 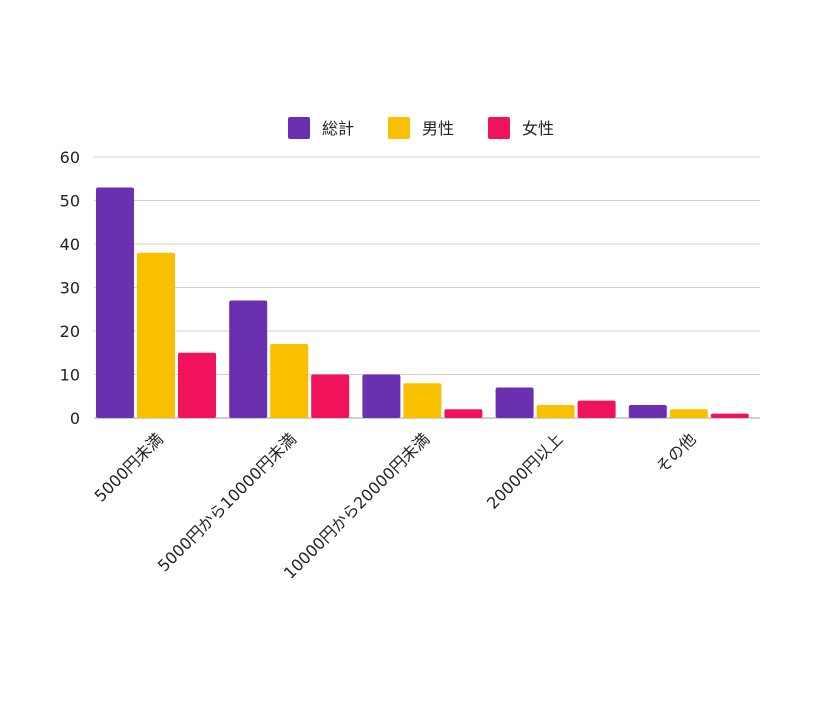 I want to click on x-category-label: 20000円以上, so click(x=524, y=470).